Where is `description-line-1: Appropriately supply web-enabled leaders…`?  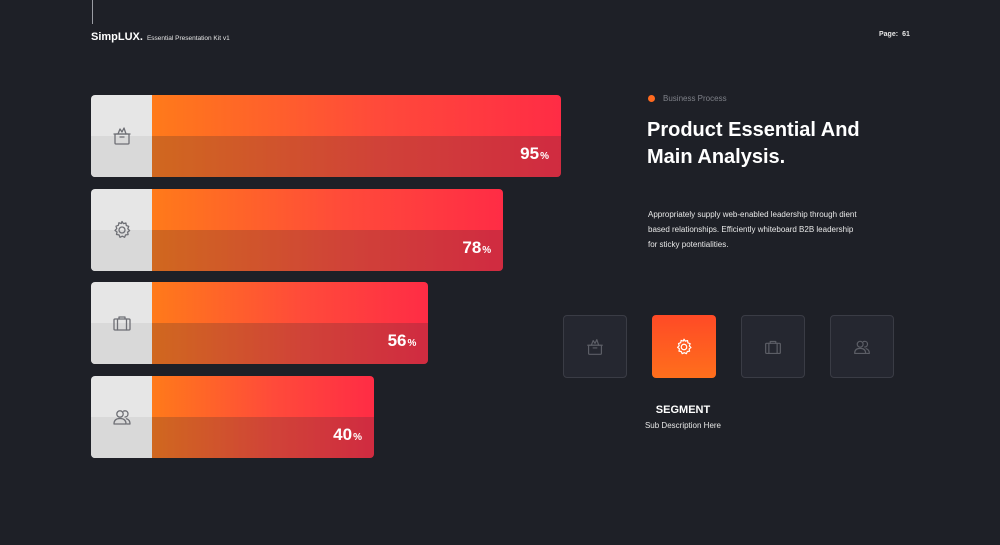
description-line-1: Appropriately supply web-enabled leaders… is located at coordinates (752, 214).